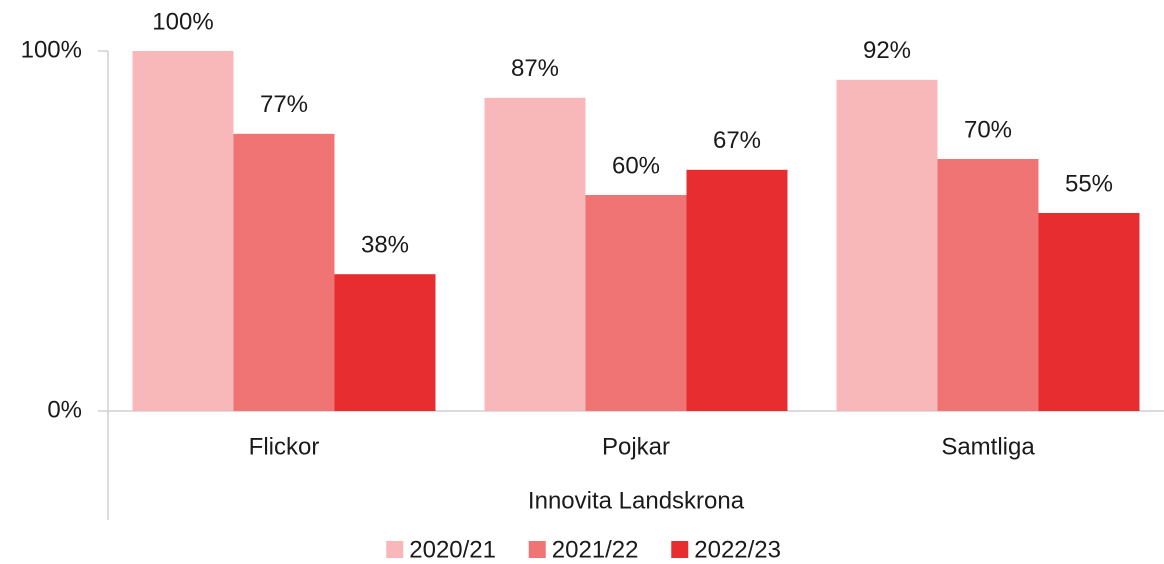  Describe the element at coordinates (636, 500) in the screenshot. I see `x-axis-label: Innovita Landskrona` at that location.